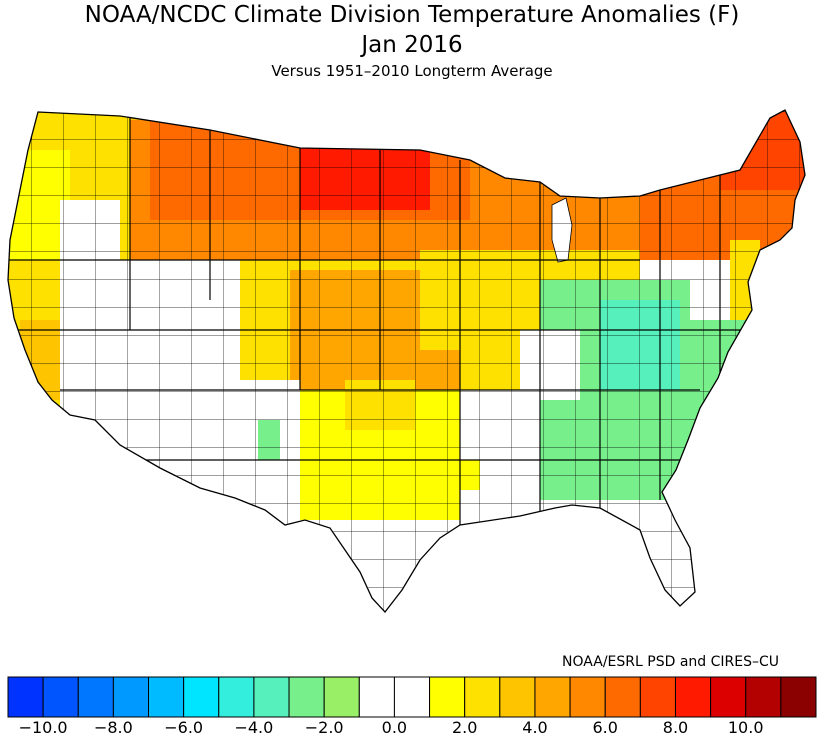 This screenshot has height=744, width=824. I want to click on legend-tick-label: 2.0, so click(464, 727).